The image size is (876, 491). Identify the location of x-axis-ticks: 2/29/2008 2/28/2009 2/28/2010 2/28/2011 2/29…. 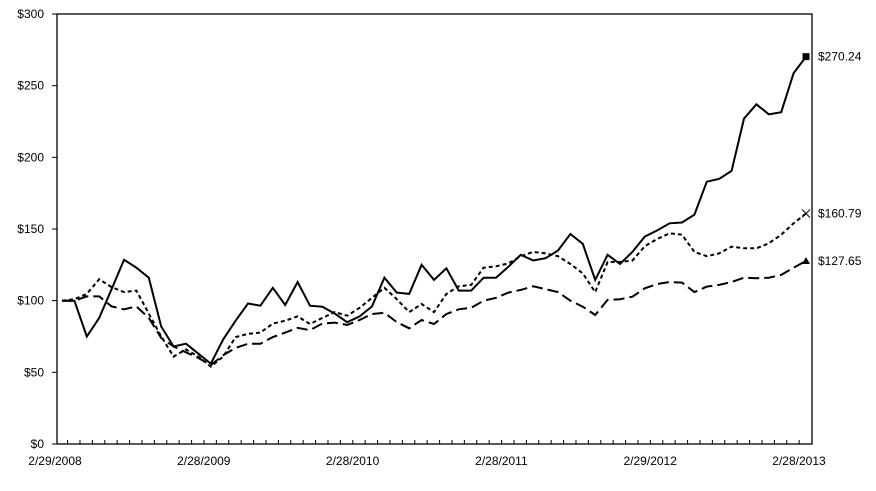
(427, 454).